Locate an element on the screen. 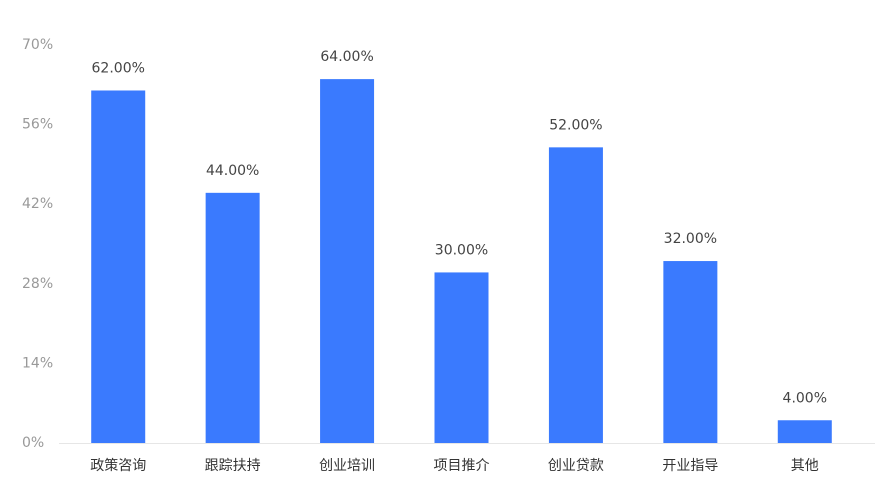 The image size is (880, 501). y-tick-label: 42% is located at coordinates (37, 204).